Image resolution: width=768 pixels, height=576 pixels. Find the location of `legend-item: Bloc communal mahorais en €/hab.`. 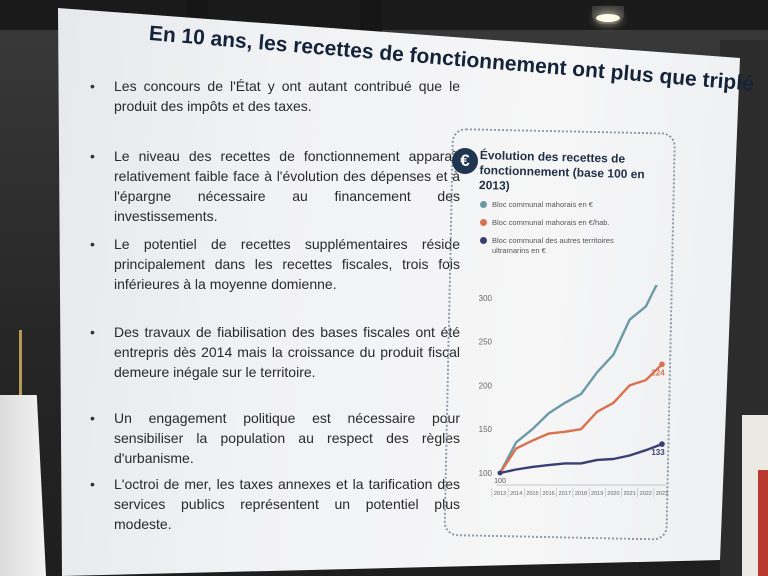

legend-item: Bloc communal mahorais en €/hab. is located at coordinates (565, 223).